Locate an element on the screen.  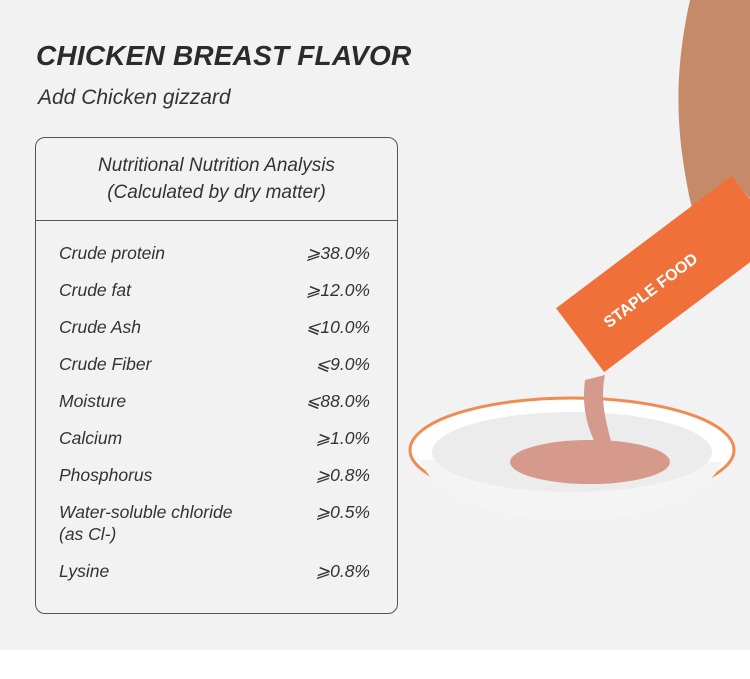
nutrient-label: Moisture is located at coordinates (93, 401).